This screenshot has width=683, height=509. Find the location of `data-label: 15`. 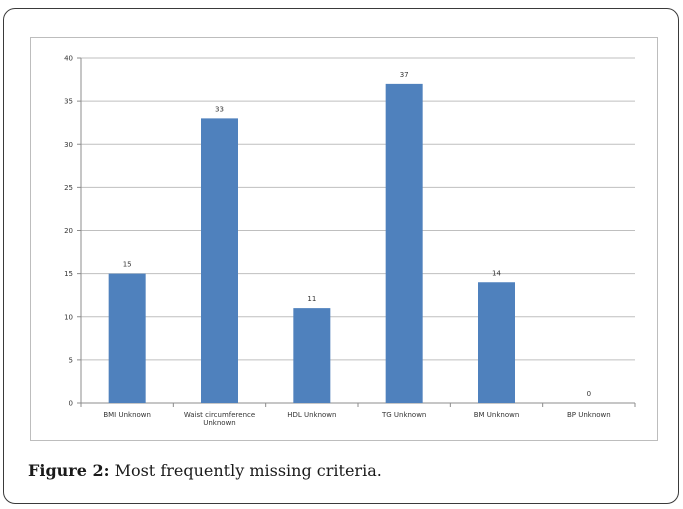

data-label: 15 is located at coordinates (127, 265).